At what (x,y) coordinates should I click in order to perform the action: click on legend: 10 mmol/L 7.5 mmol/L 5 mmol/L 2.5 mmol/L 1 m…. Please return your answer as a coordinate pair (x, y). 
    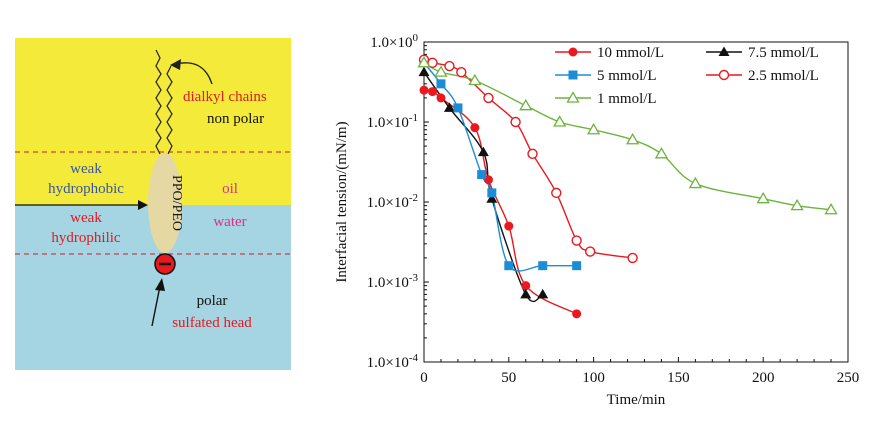
    Looking at the image, I should click on (687, 76).